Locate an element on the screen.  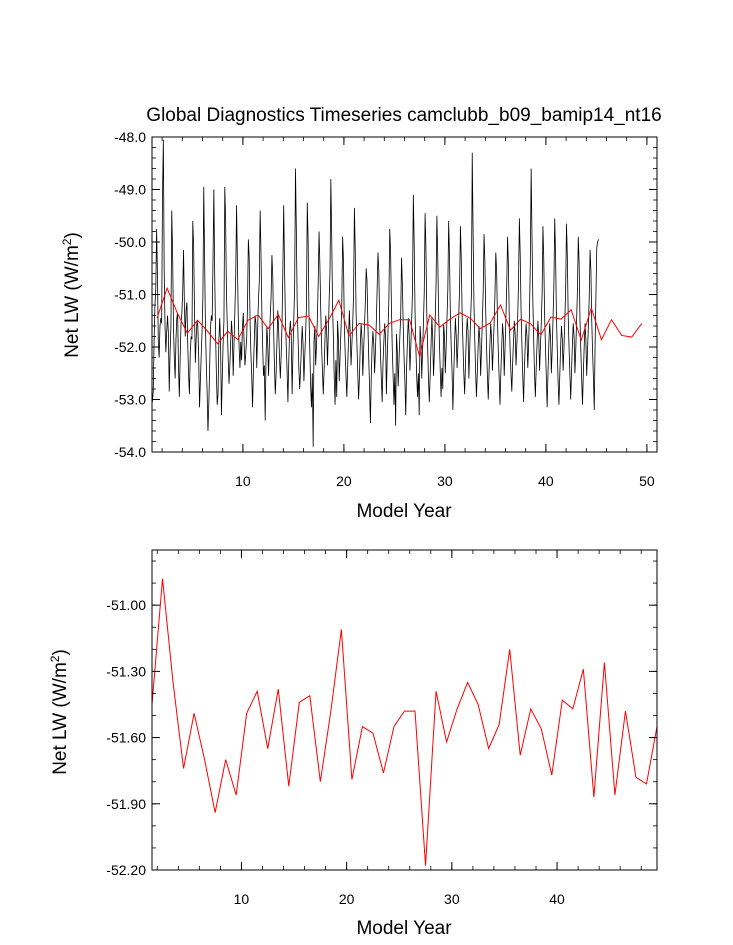
top-y-tick-label: -49.0 is located at coordinates (130, 190).